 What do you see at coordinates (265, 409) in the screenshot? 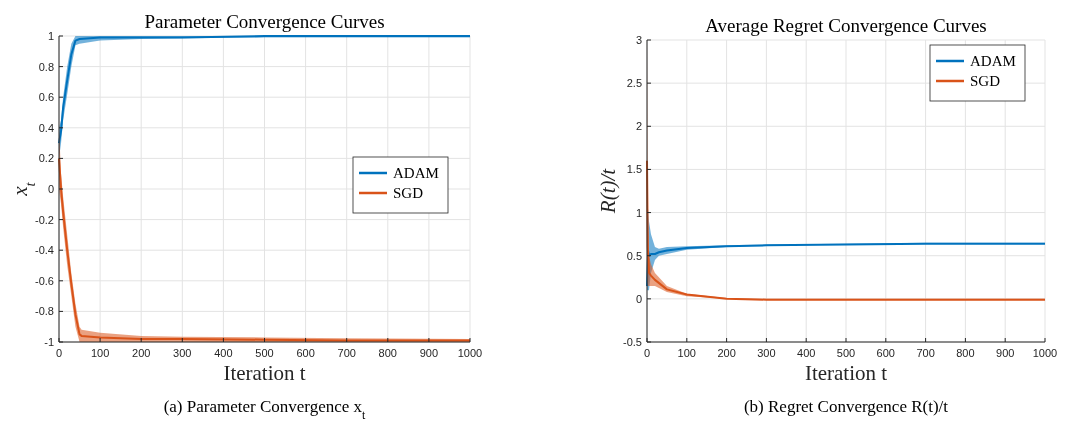
I see `text: (a) Parameter Convergence x$_{t}$` at bounding box center [265, 409].